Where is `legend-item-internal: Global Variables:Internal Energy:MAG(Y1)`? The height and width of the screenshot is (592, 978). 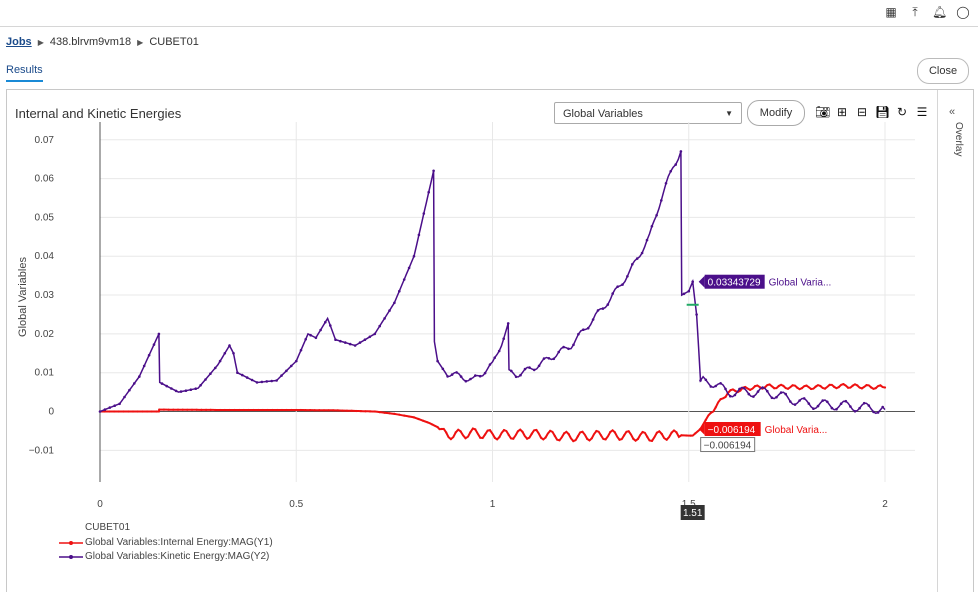
legend-item-internal: Global Variables:Internal Energy:MAG(Y1) is located at coordinates (166, 542).